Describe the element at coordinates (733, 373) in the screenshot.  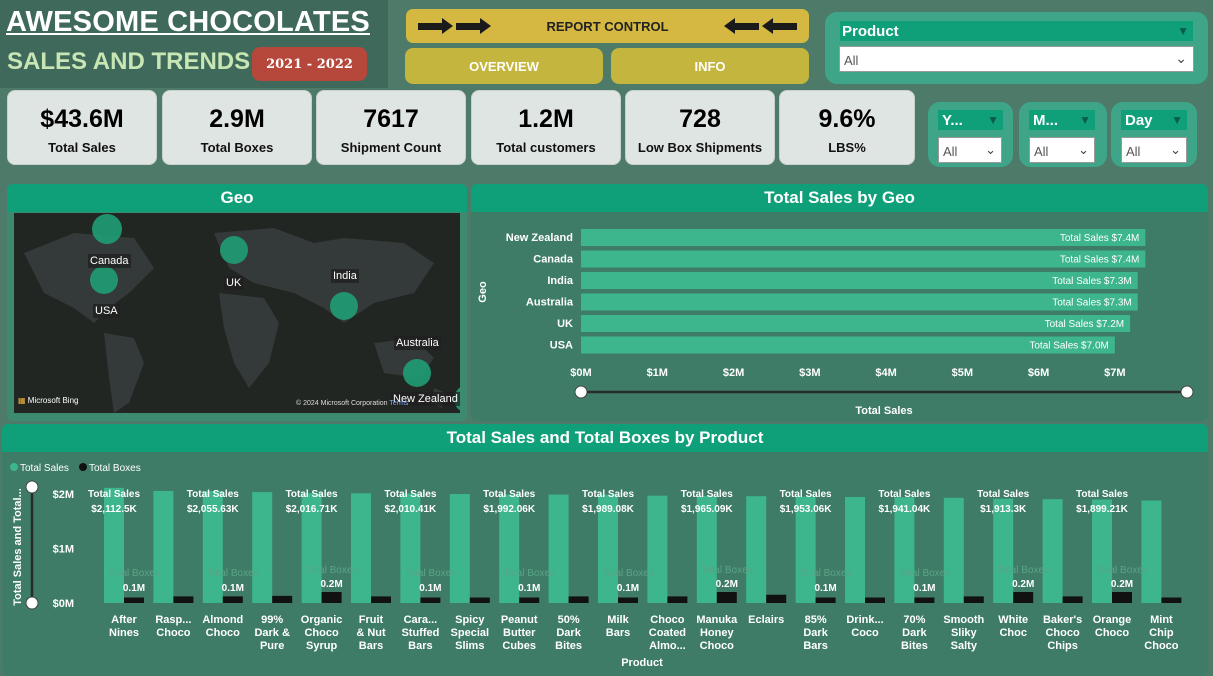
I see `geo-x-tick: $2M` at that location.